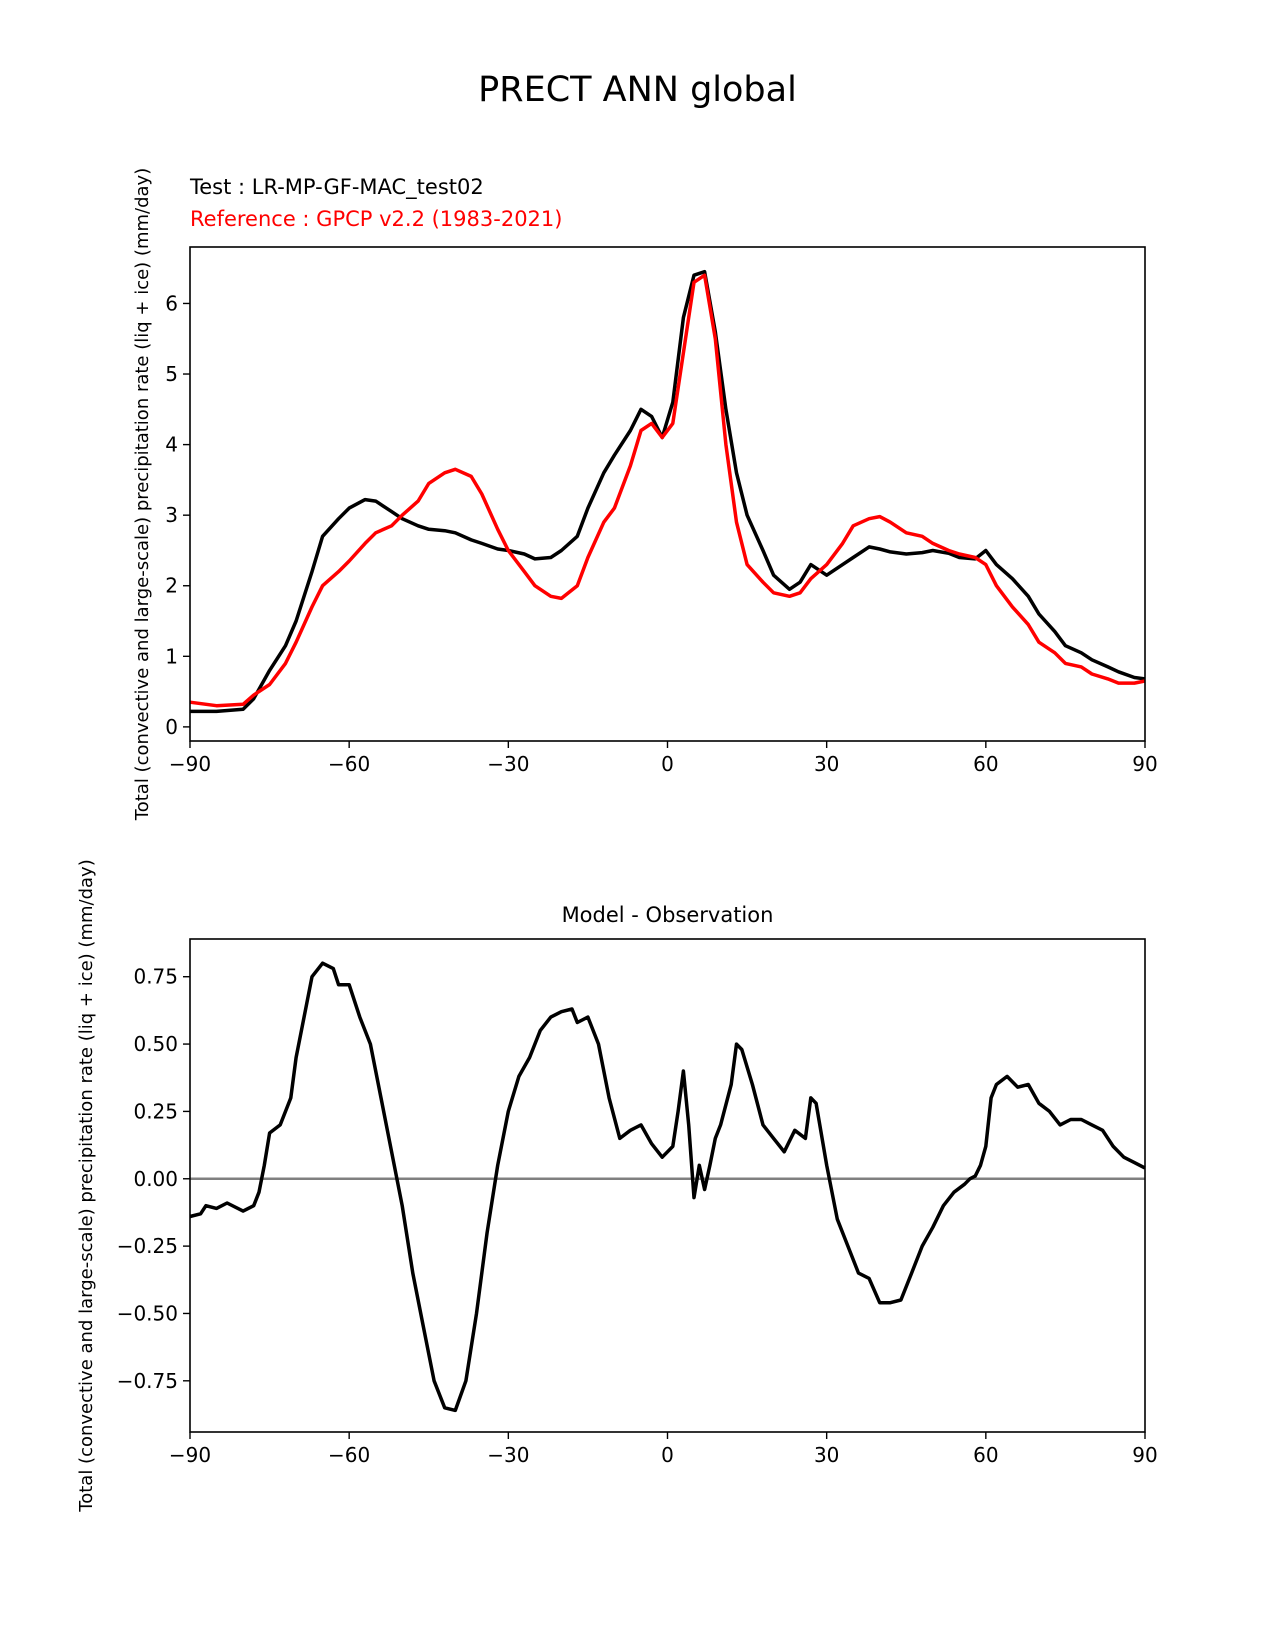 Image resolution: width=1275 pixels, height=1650 pixels. What do you see at coordinates (171, 303) in the screenshot?
I see `y-tick-label: 6` at bounding box center [171, 303].